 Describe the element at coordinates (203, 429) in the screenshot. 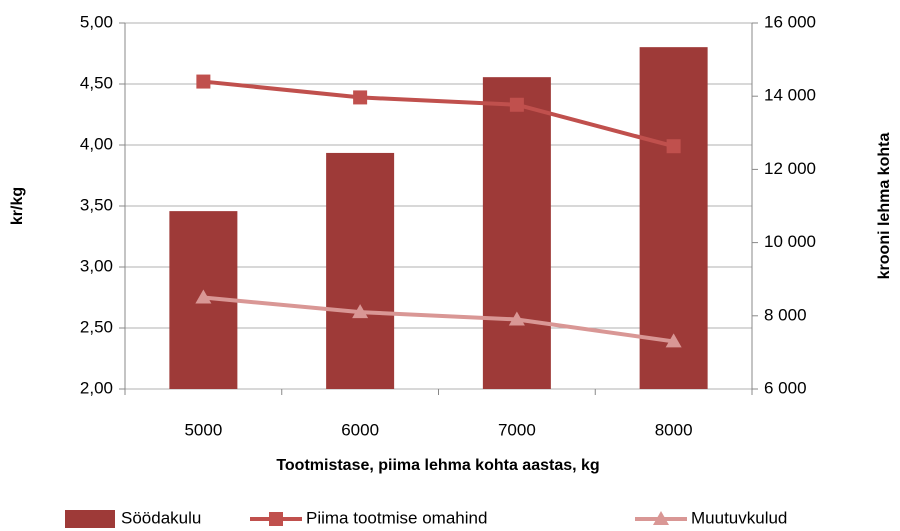

I see `x-tick-label: 5000` at that location.